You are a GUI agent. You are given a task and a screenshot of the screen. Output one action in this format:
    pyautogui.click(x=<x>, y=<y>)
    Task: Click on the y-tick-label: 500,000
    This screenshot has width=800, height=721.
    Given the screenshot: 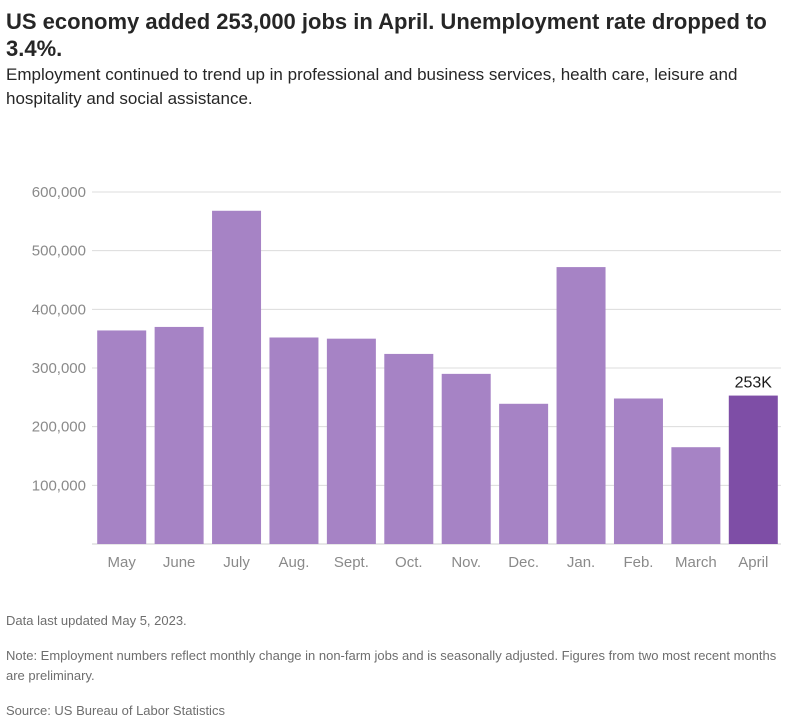 What is the action you would take?
    pyautogui.click(x=59, y=251)
    